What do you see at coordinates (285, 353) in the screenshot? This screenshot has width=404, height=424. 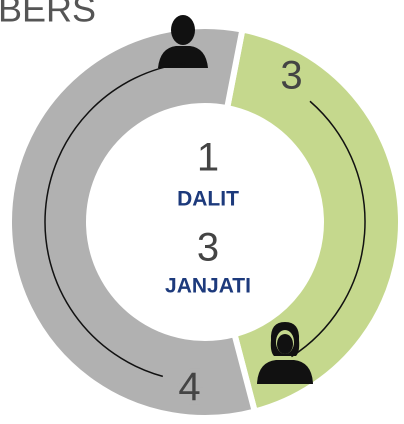 I see `female-icon` at bounding box center [285, 353].